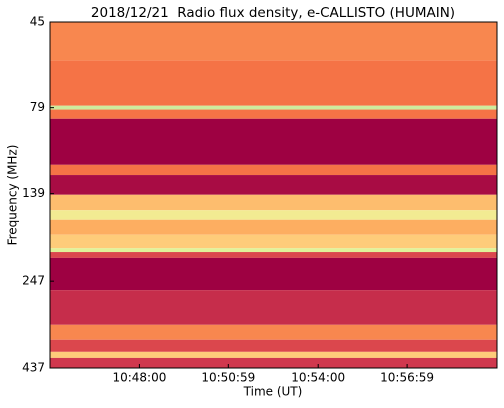 This screenshot has width=504, height=408. Describe the element at coordinates (273, 392) in the screenshot. I see `x-axis-label: Time (UT)` at that location.